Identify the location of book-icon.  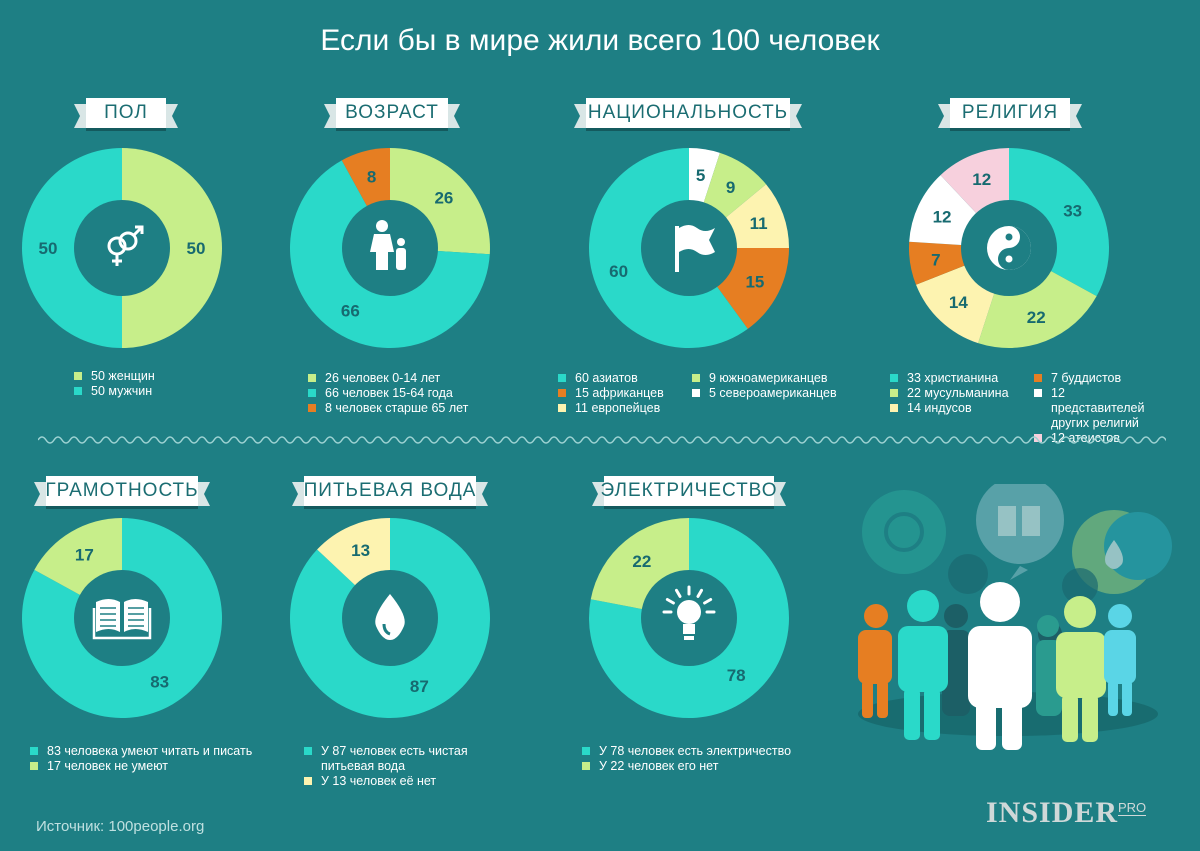
(122, 619).